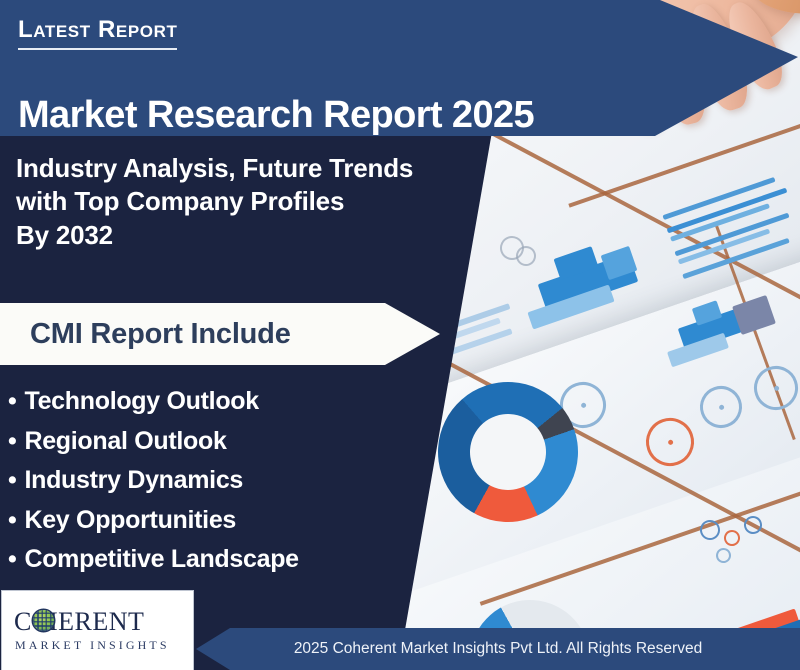  I want to click on footer-bar, so click(498, 649).